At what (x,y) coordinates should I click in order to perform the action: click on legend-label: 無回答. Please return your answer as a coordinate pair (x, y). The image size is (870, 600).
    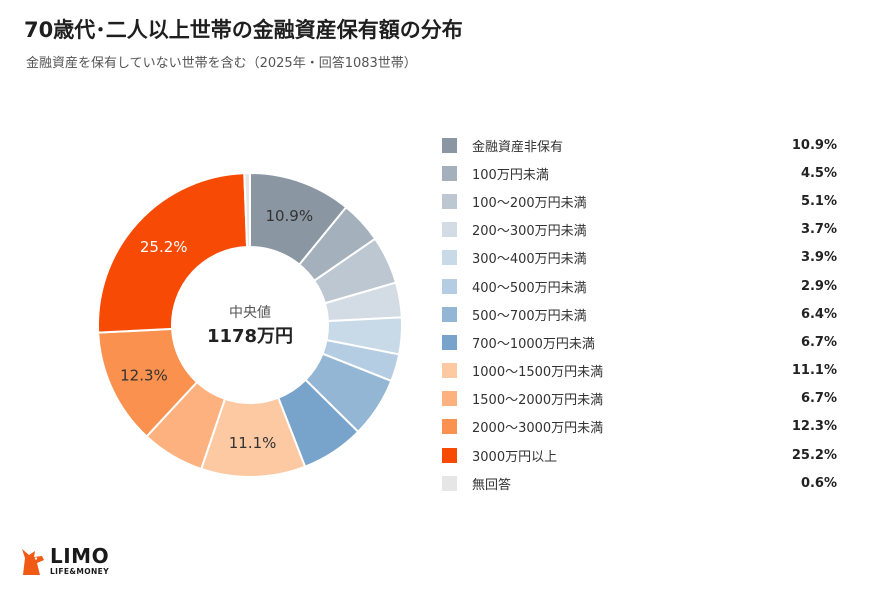
    Looking at the image, I should click on (492, 485).